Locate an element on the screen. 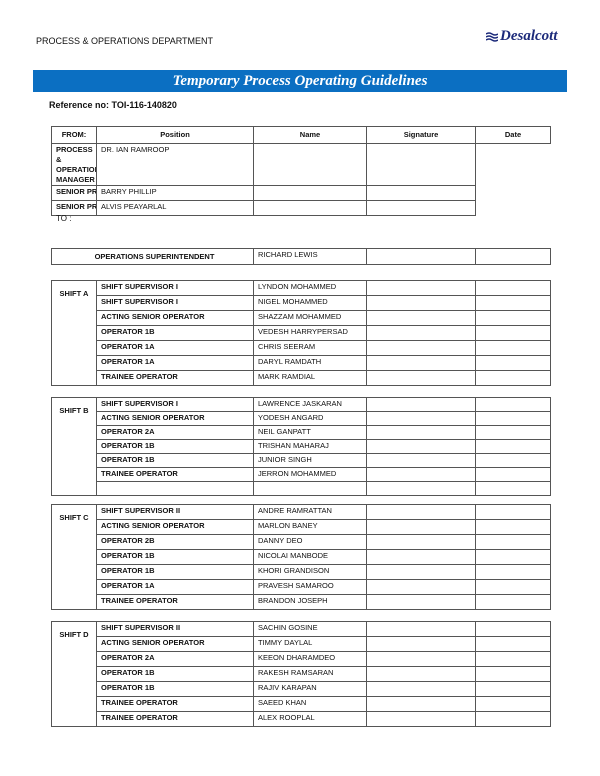  name-cell: VEDESH HARRYPERSAD is located at coordinates (310, 333).